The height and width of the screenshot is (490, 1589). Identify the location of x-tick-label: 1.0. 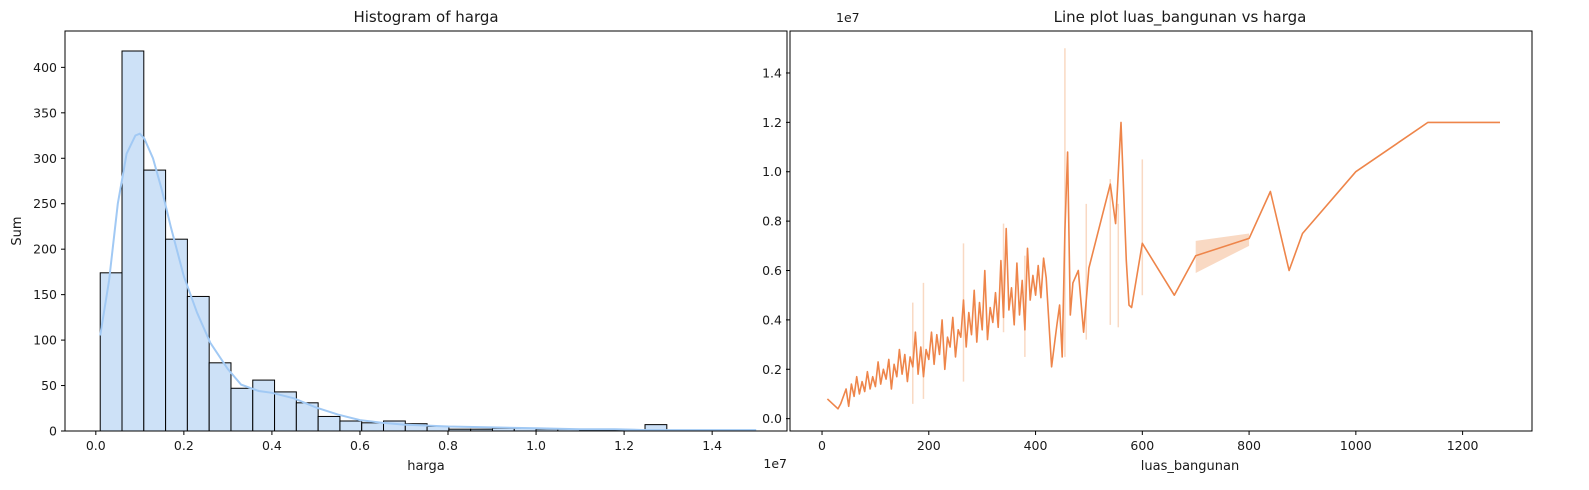
(536, 445).